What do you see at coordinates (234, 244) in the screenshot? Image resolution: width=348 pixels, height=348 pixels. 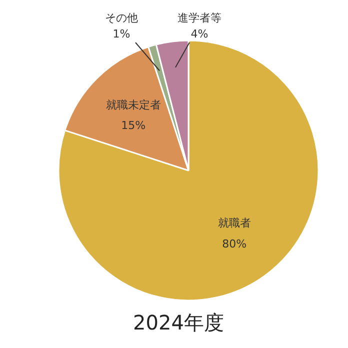 I see `data-label: 80%` at bounding box center [234, 244].